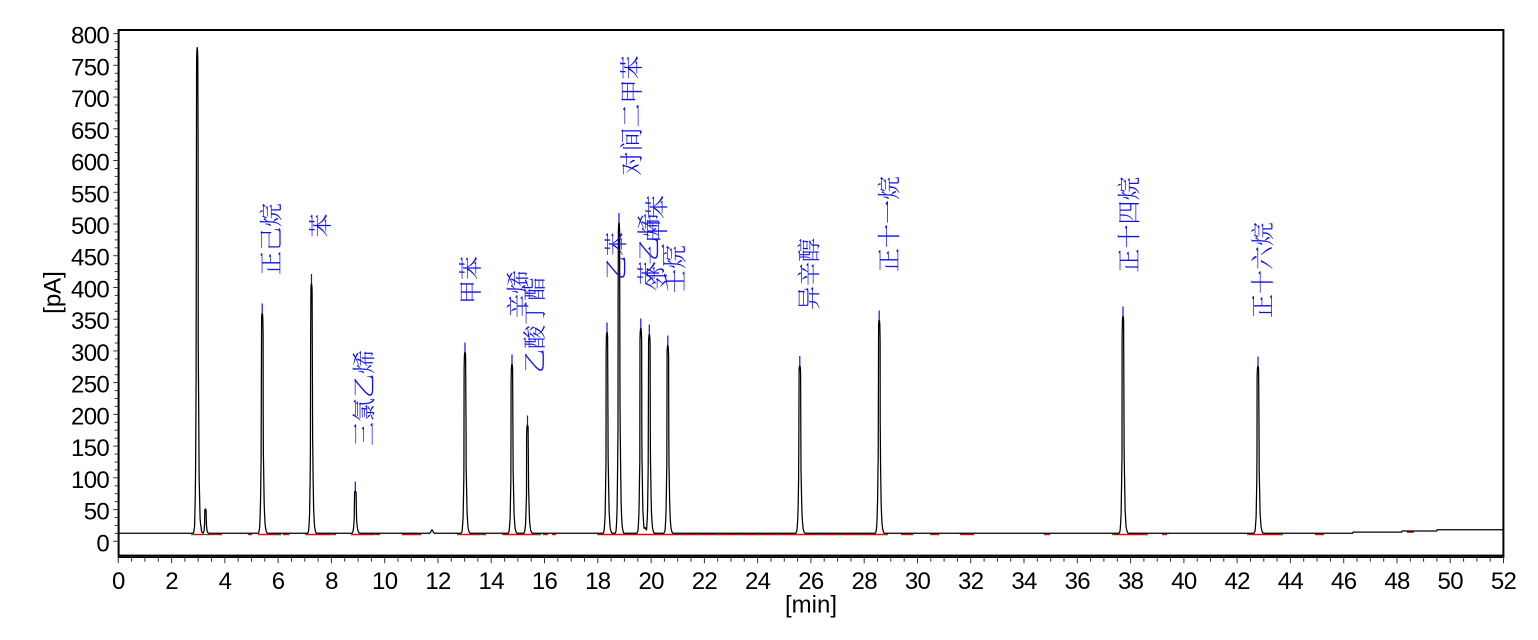 This screenshot has width=1538, height=640. I want to click on svg-text: 18, so click(598, 581).